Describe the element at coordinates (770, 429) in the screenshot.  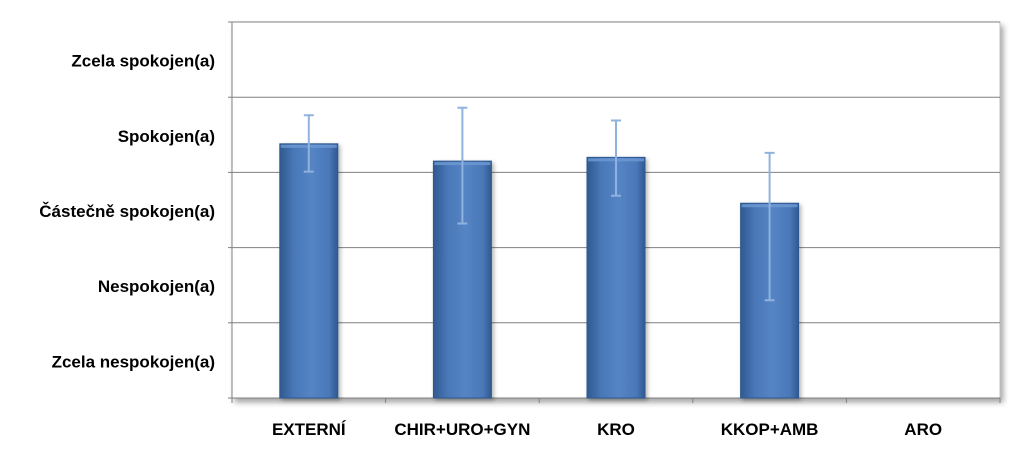
I see `x-tick-label: KKOP+AMB` at that location.